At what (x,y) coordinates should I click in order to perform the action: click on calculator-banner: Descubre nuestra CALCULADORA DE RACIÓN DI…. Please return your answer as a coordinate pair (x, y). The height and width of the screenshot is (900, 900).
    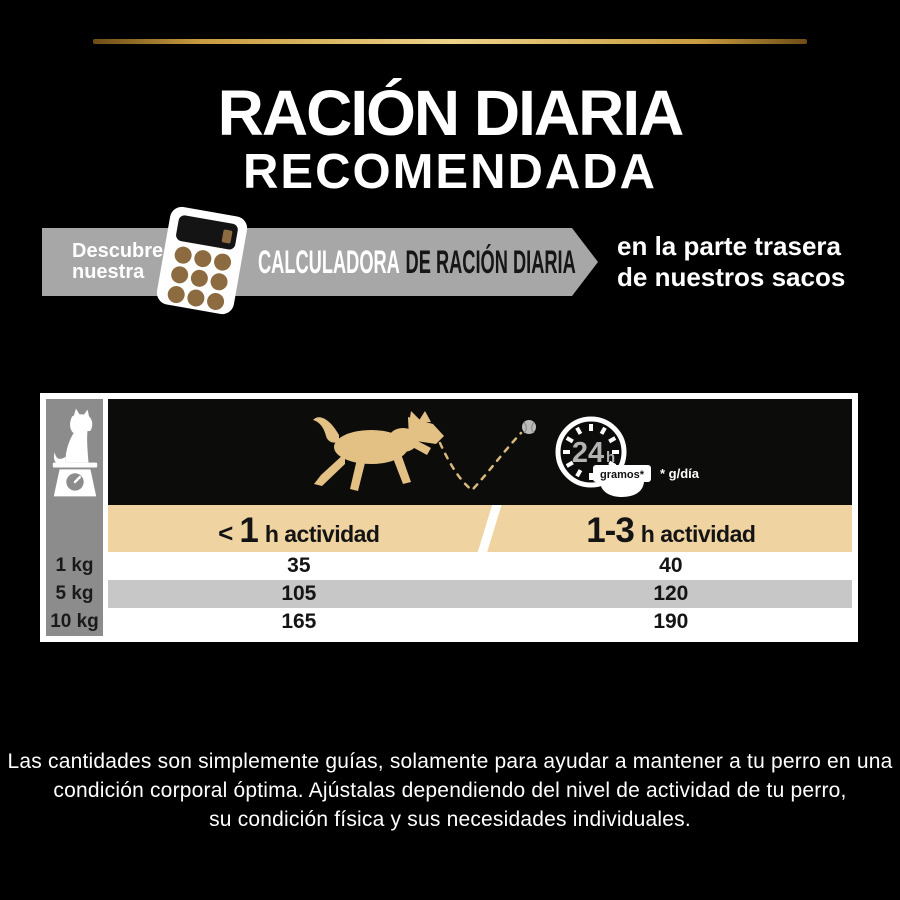
    Looking at the image, I should click on (320, 262).